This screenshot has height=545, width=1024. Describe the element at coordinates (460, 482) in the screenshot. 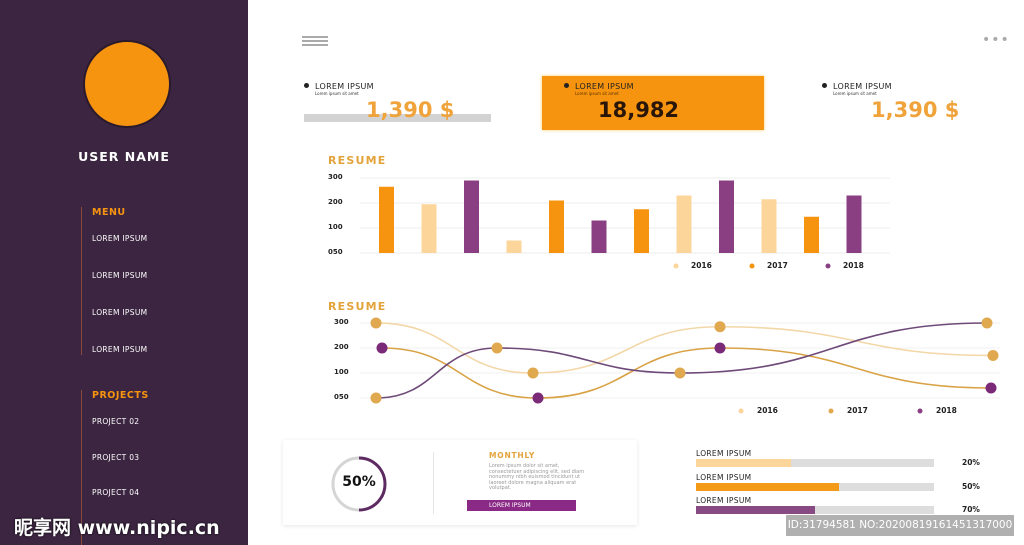

I see `monthly-card` at that location.